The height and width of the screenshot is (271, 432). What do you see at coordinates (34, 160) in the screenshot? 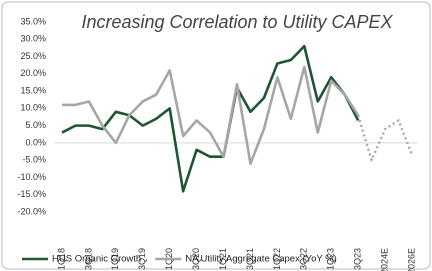
I see `y-tick-label: -5.0%` at bounding box center [34, 160].